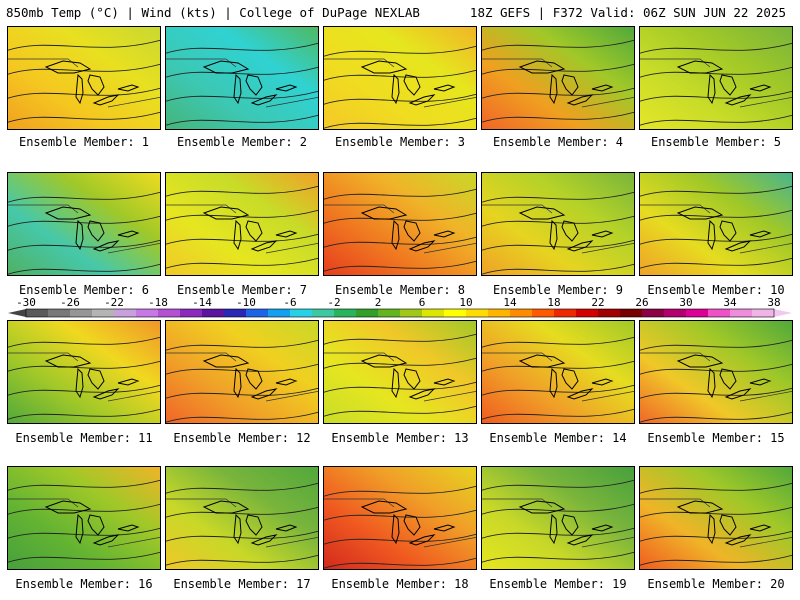  I want to click on colorbar-tick-label: 10, so click(466, 302).